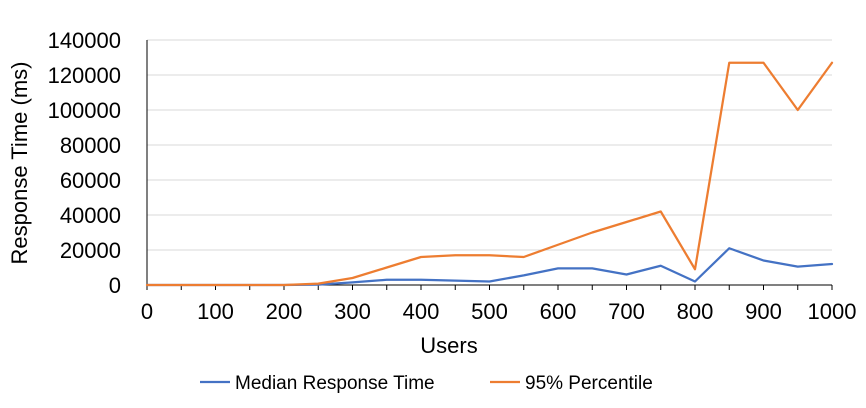 This screenshot has width=866, height=408. I want to click on x-tick-label: 100, so click(215, 311).